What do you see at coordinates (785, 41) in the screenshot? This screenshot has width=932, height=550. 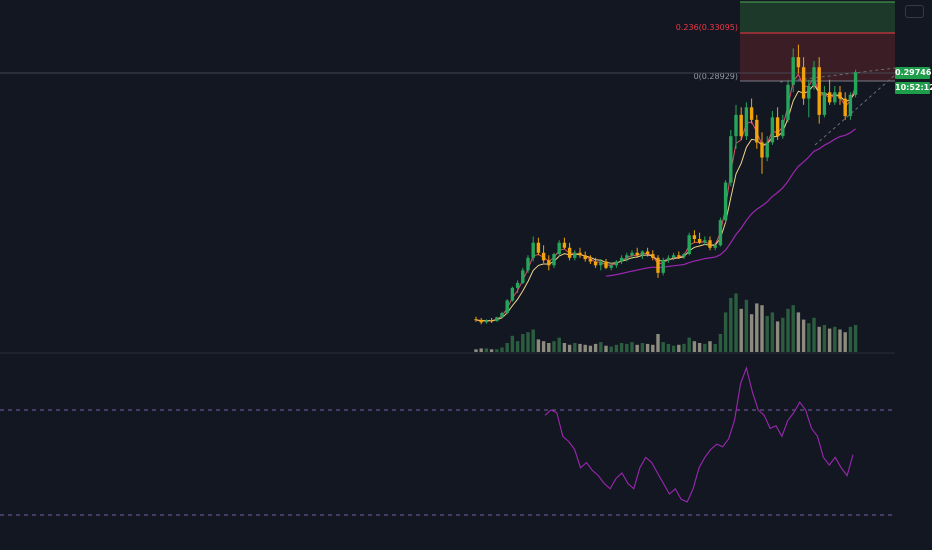 I see `fibonacci-retracement: 0.236(0.33095) 0(0.28929)` at bounding box center [785, 41].